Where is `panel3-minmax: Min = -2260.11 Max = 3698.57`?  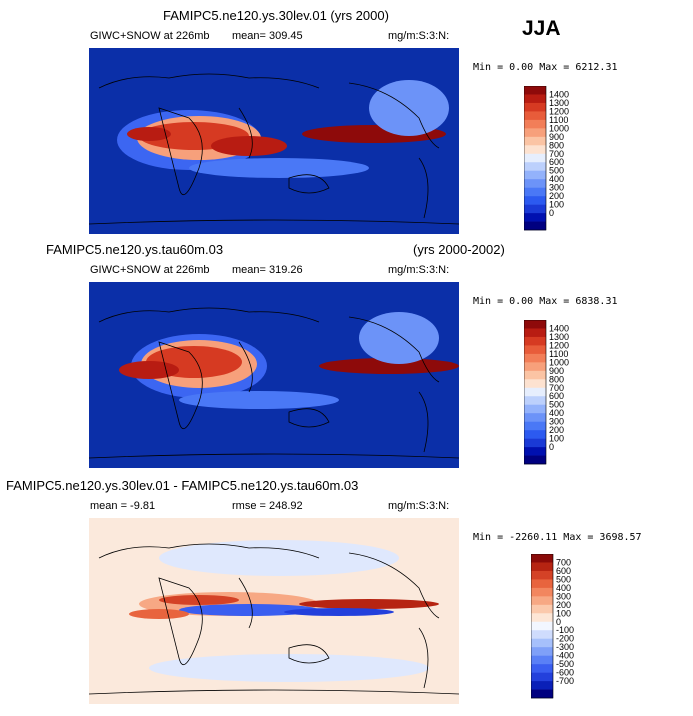
panel3-minmax: Min = -2260.11 Max = 3698.57 is located at coordinates (557, 537).